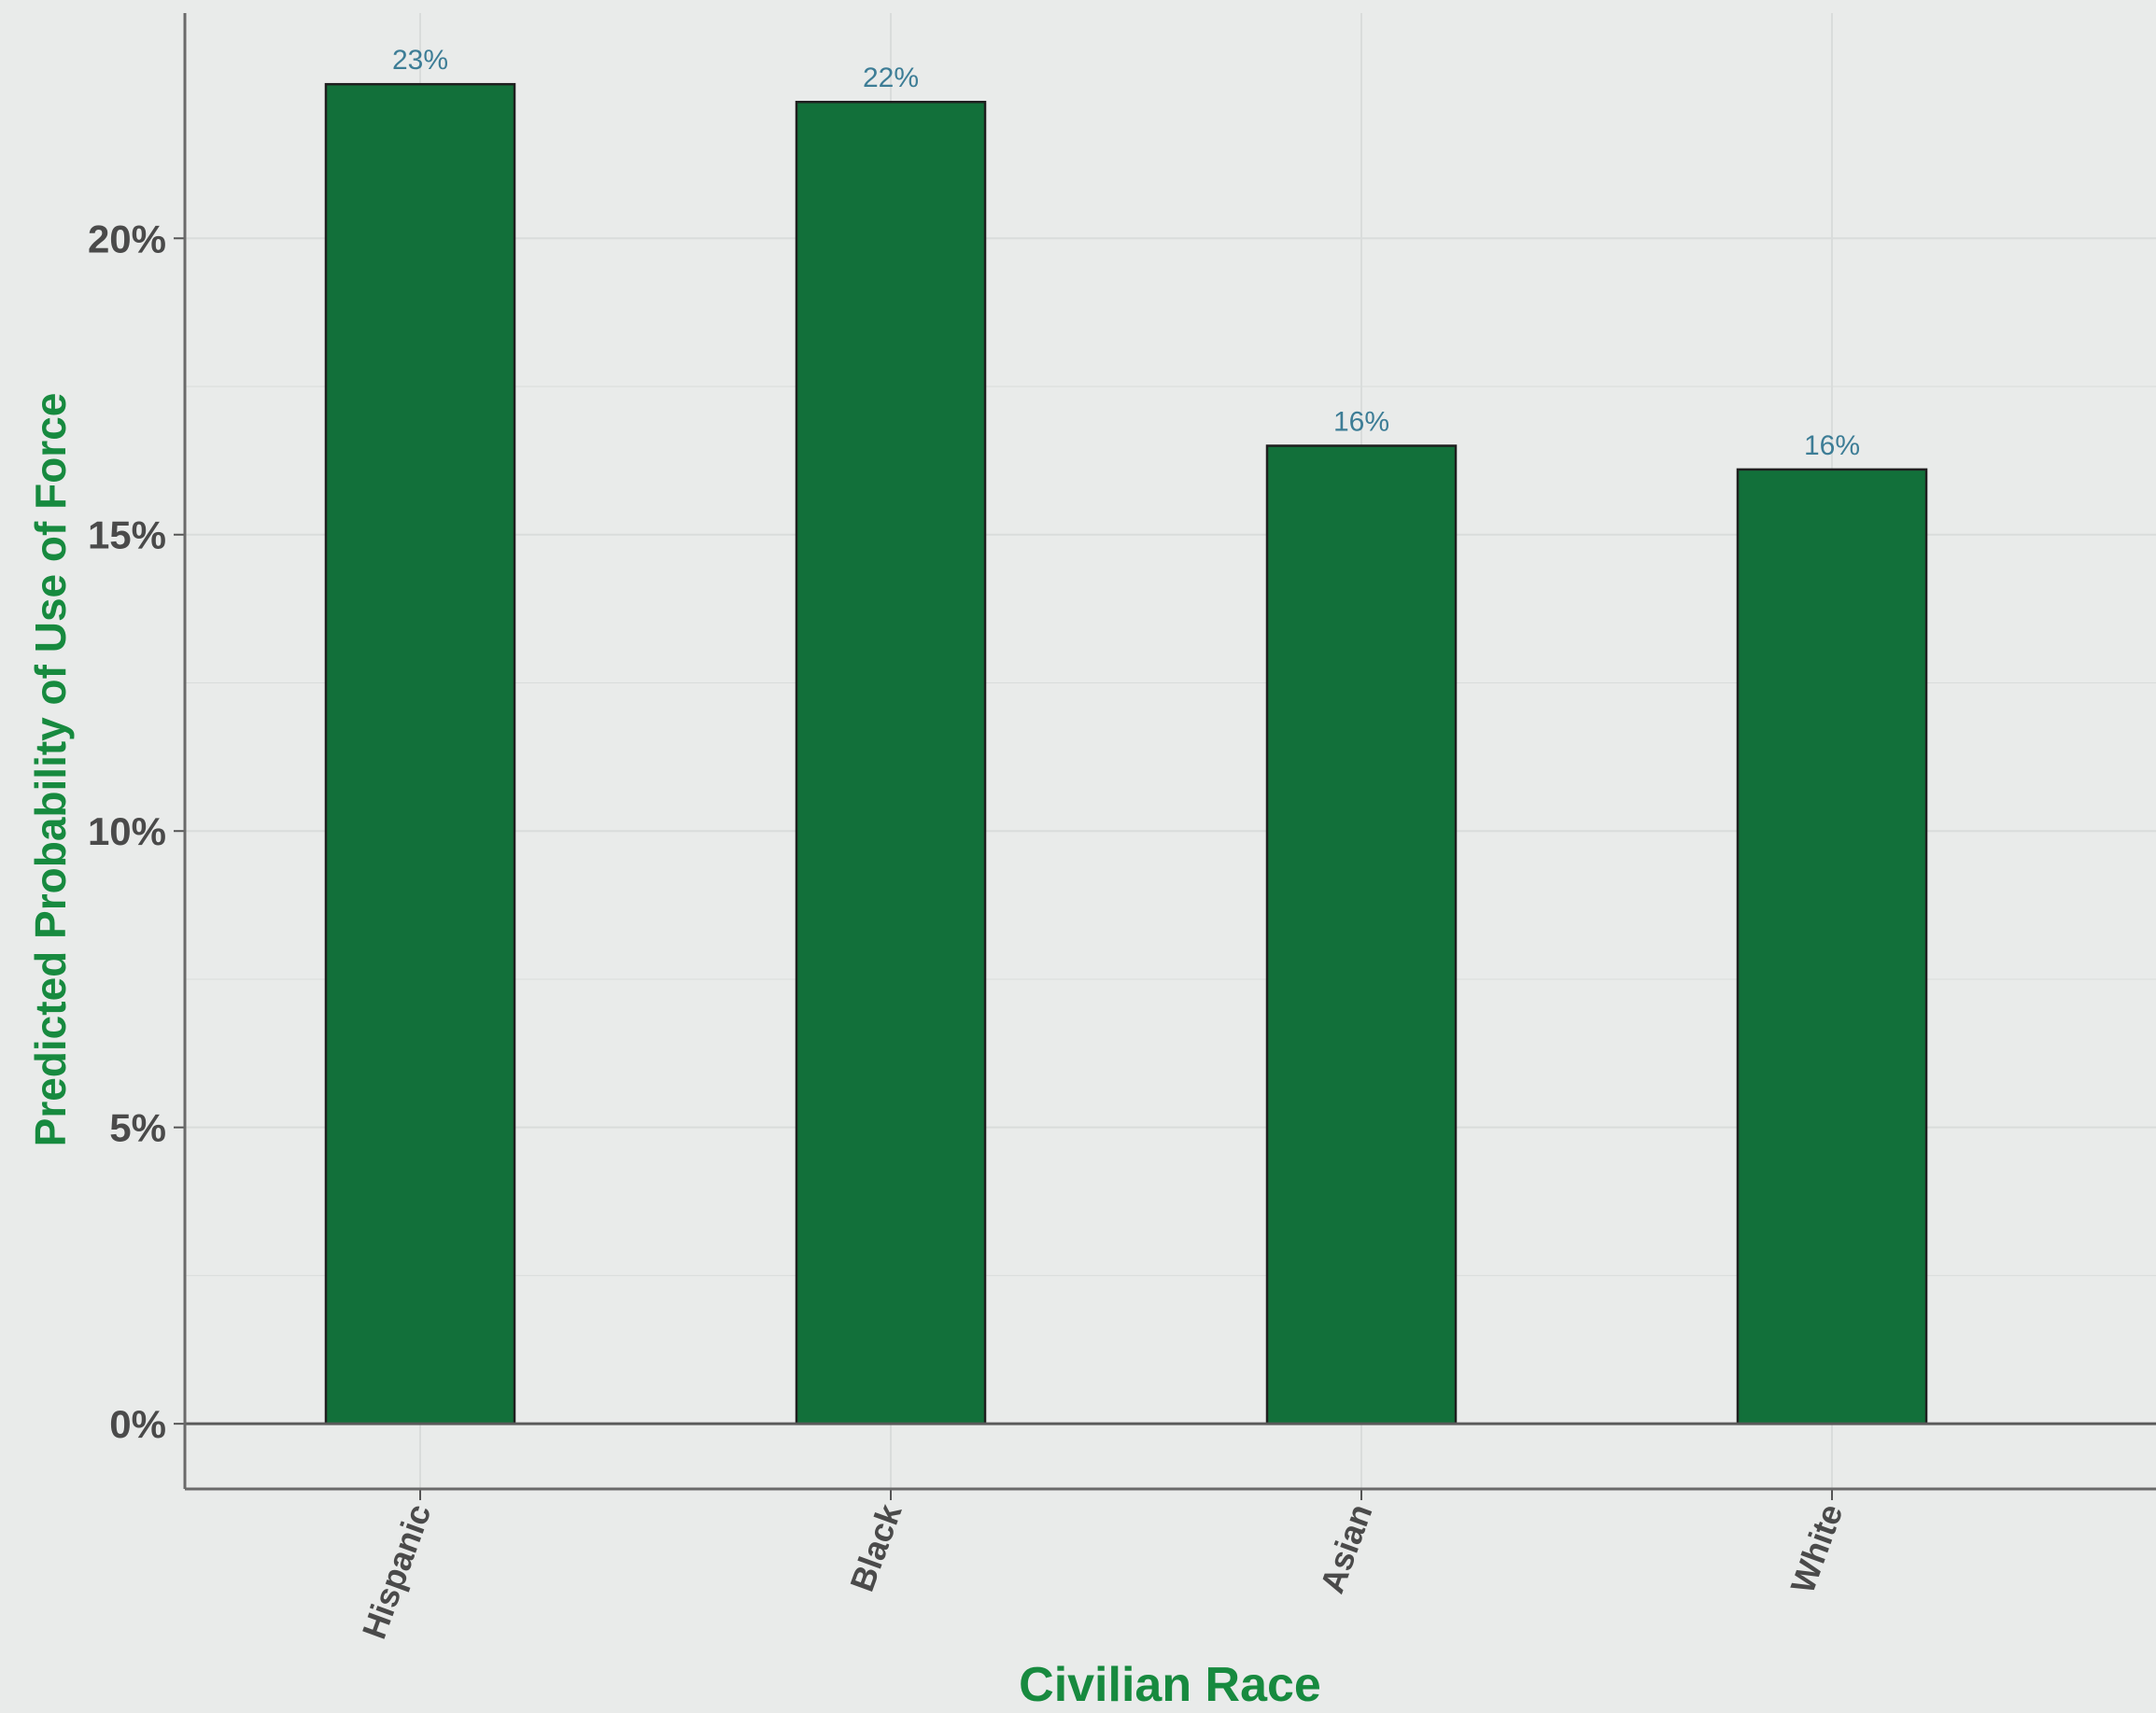 This screenshot has height=1713, width=2156. What do you see at coordinates (420, 60) in the screenshot?
I see `data-label-hispanic: 23%` at bounding box center [420, 60].